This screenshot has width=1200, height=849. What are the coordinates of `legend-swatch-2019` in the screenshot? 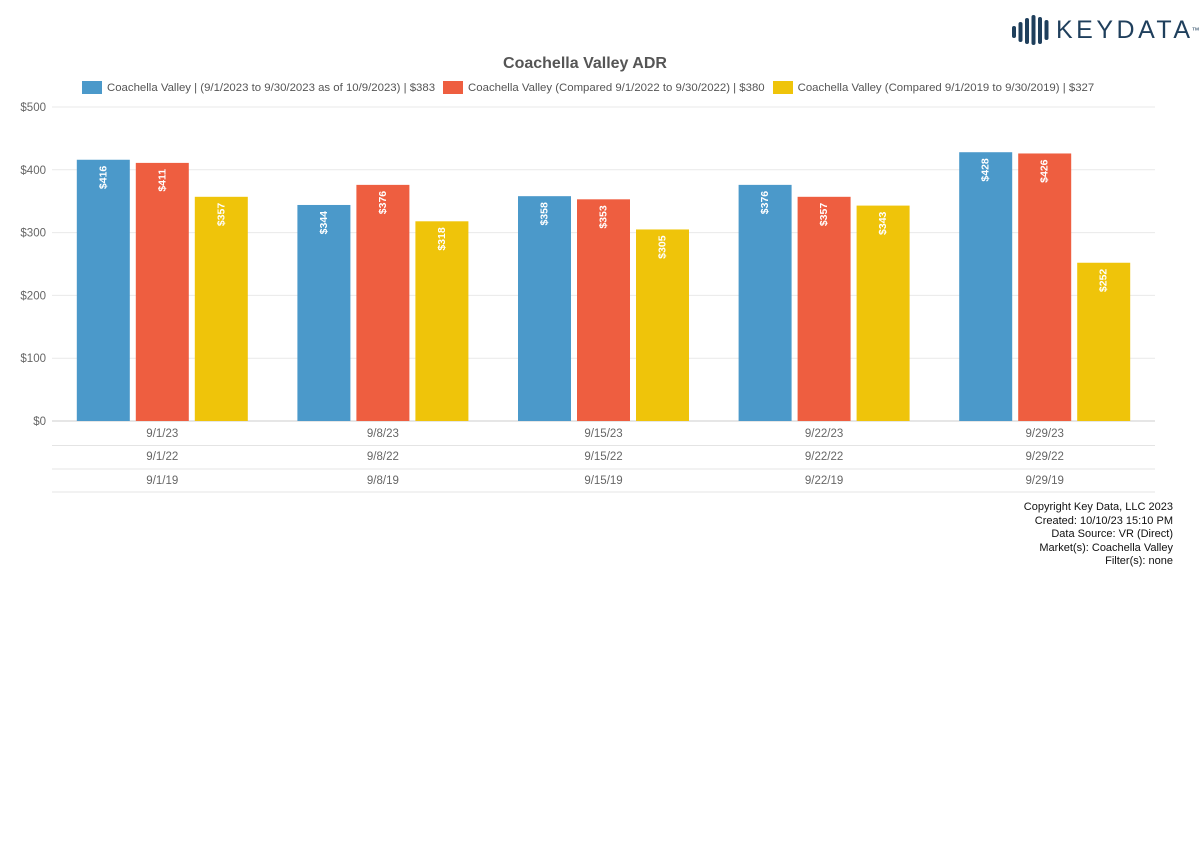 It's located at (782, 87).